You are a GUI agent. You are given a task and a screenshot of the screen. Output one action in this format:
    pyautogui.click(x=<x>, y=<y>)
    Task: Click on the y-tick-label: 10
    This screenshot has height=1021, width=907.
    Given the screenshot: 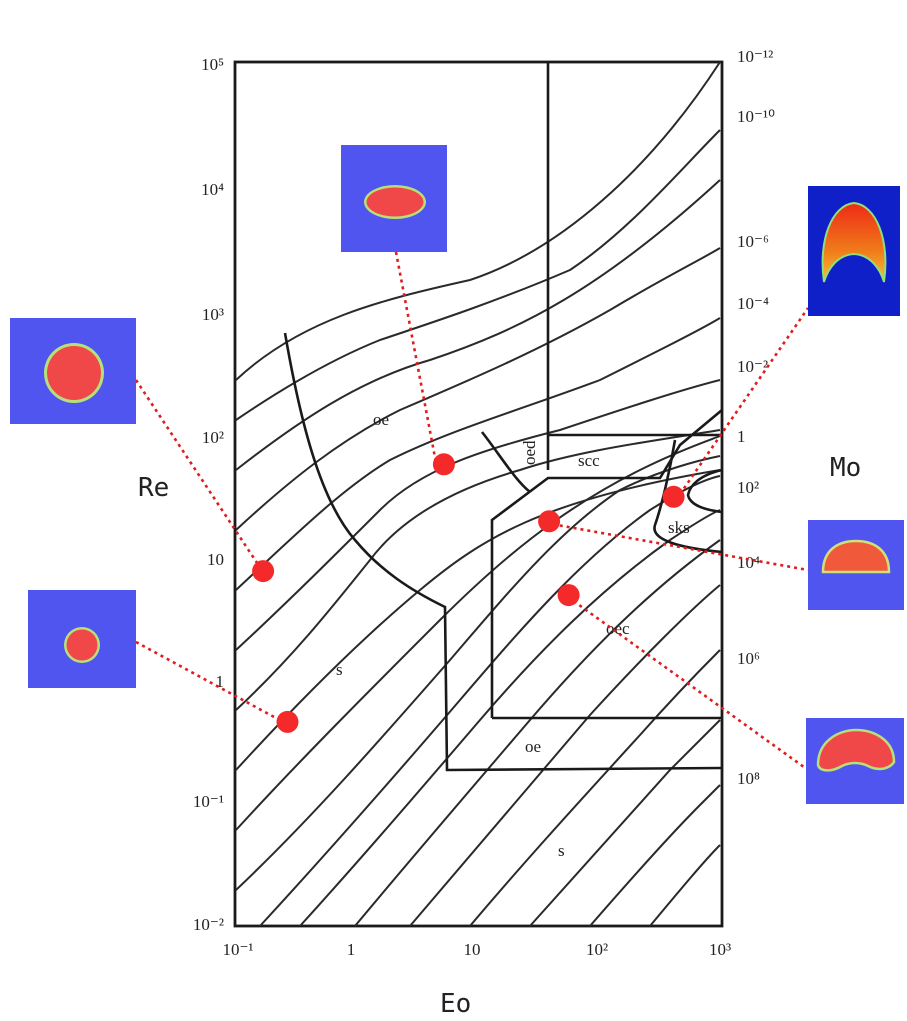 What is the action you would take?
    pyautogui.click(x=215, y=559)
    